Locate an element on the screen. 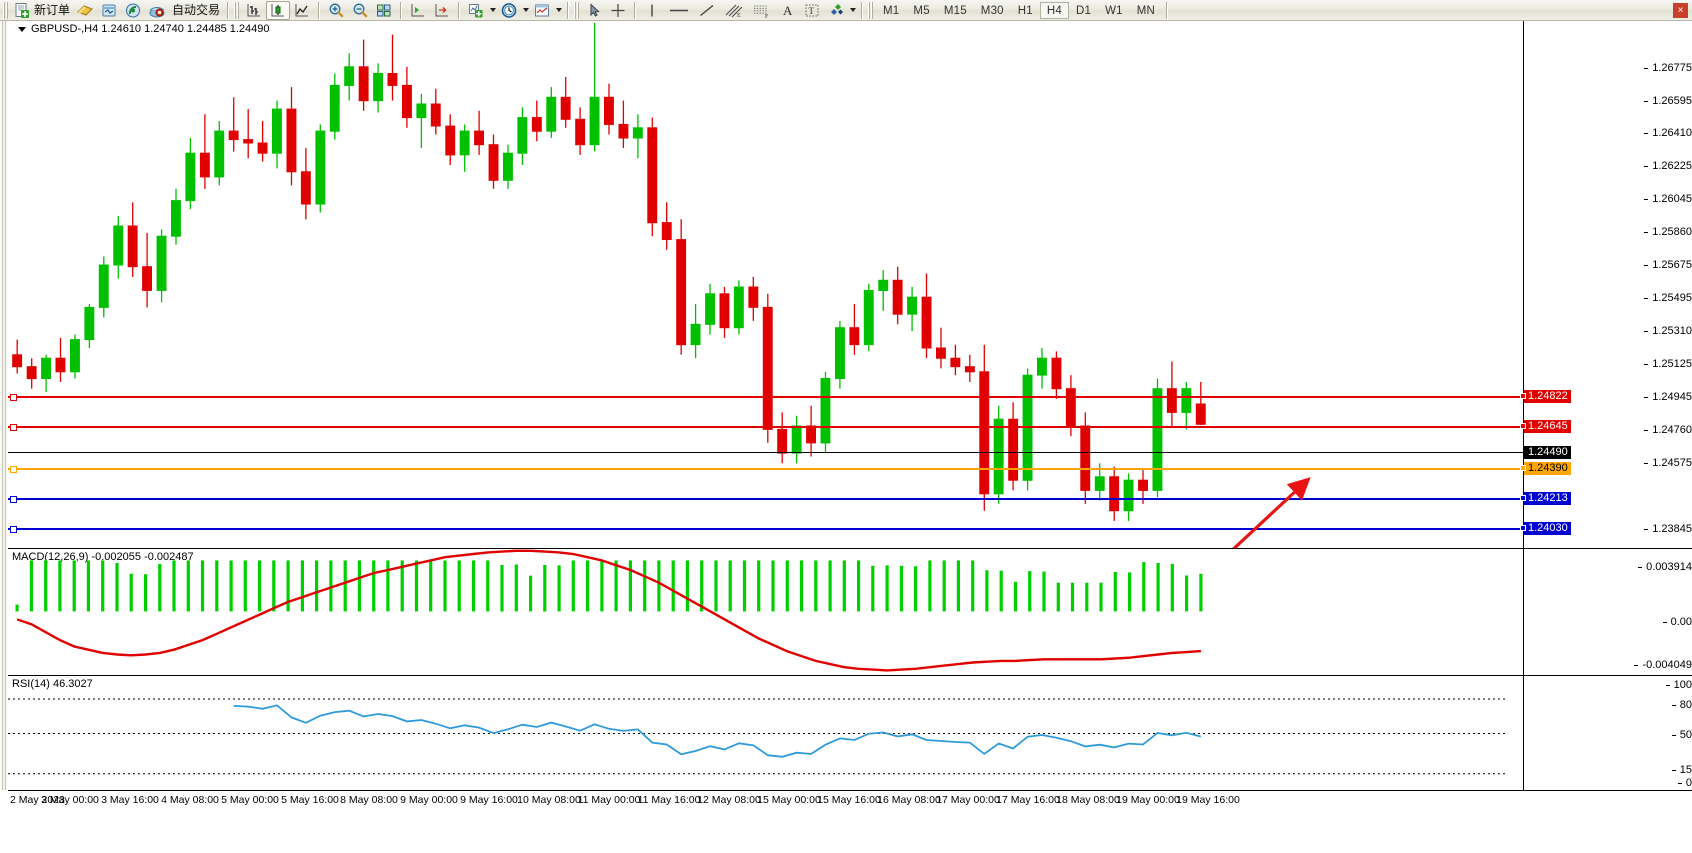 The image size is (1692, 853). macd-axis: 0.003914 0.00 -0.004049 is located at coordinates (1607, 612).